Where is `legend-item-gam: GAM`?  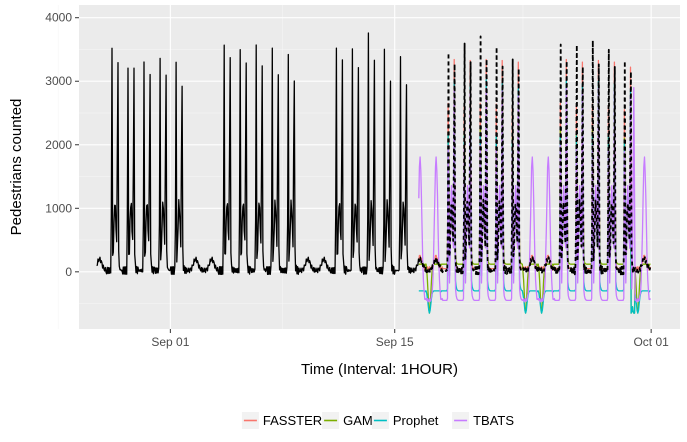 legend-item-gam: GAM is located at coordinates (347, 420).